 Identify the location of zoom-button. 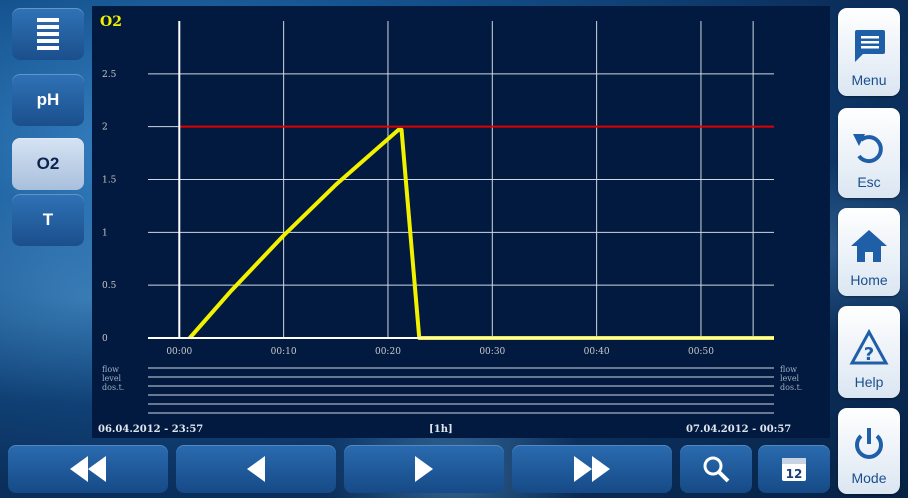
(716, 469).